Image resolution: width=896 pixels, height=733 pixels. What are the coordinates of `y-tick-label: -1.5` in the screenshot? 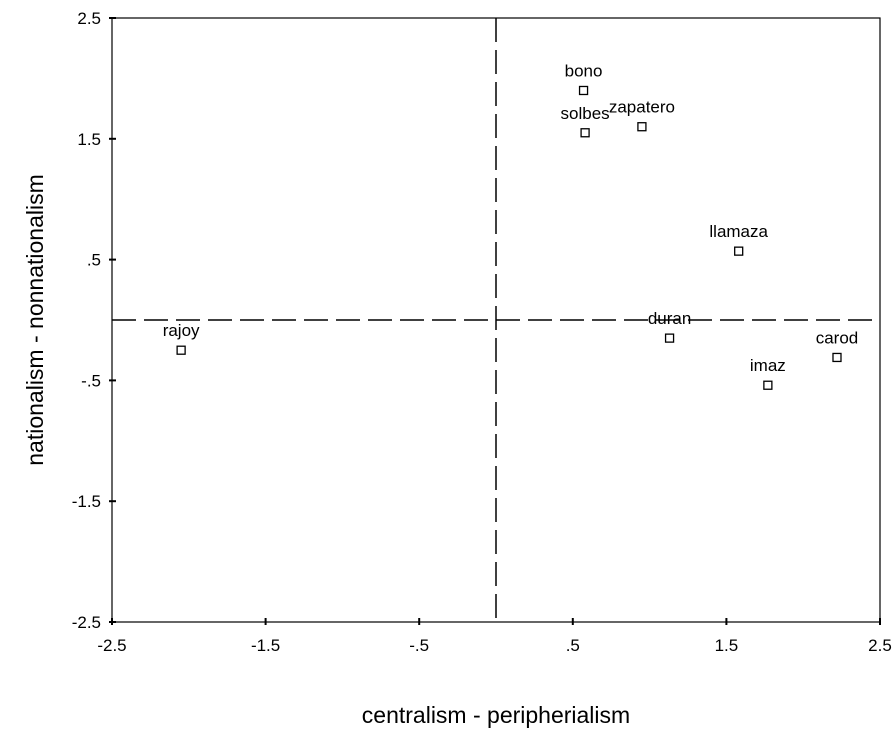 It's located at (86, 501).